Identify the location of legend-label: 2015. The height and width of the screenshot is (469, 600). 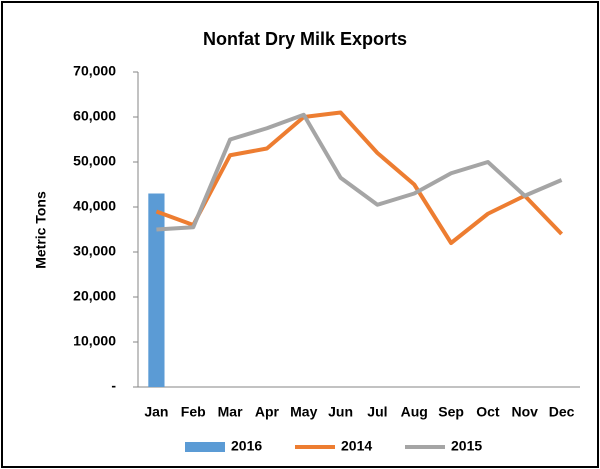
(466, 446).